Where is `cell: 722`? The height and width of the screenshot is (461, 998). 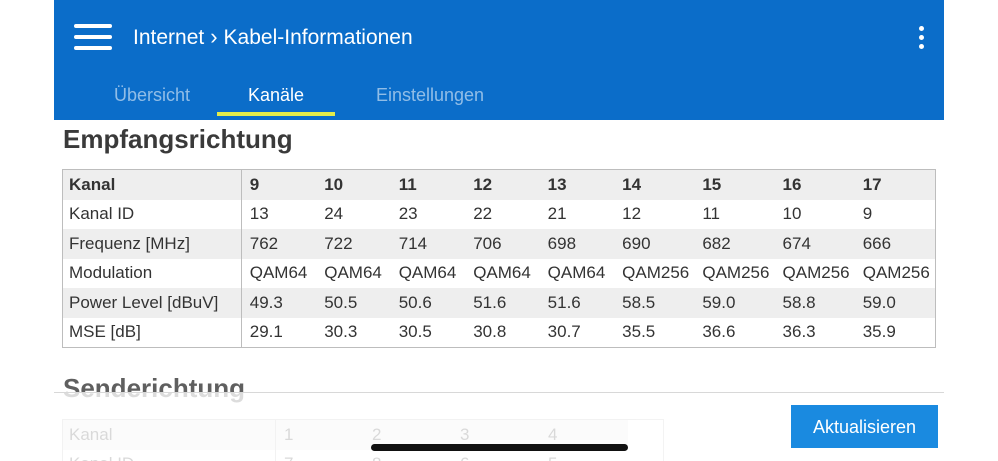
cell: 722 is located at coordinates (353, 244).